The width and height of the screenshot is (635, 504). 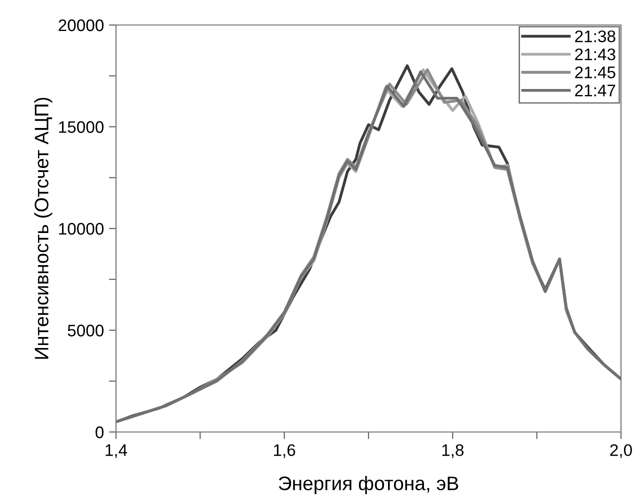 I want to click on x-tick-label: 1,8, so click(x=453, y=451).